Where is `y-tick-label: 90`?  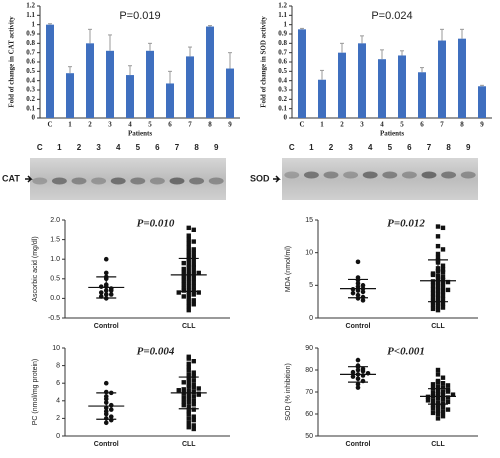
y-tick-label: 90 is located at coordinates (309, 348).